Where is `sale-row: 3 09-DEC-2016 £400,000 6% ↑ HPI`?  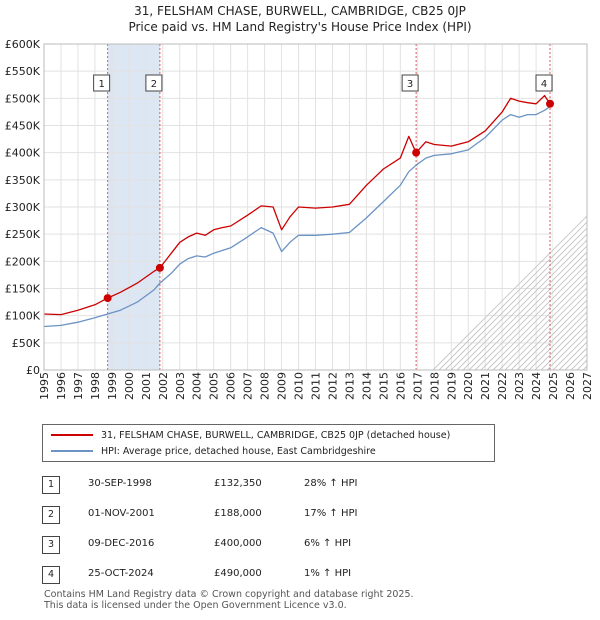
sale-row: 3 09-DEC-2016 £400,000 6% ↑ HPI is located at coordinates (302, 545).